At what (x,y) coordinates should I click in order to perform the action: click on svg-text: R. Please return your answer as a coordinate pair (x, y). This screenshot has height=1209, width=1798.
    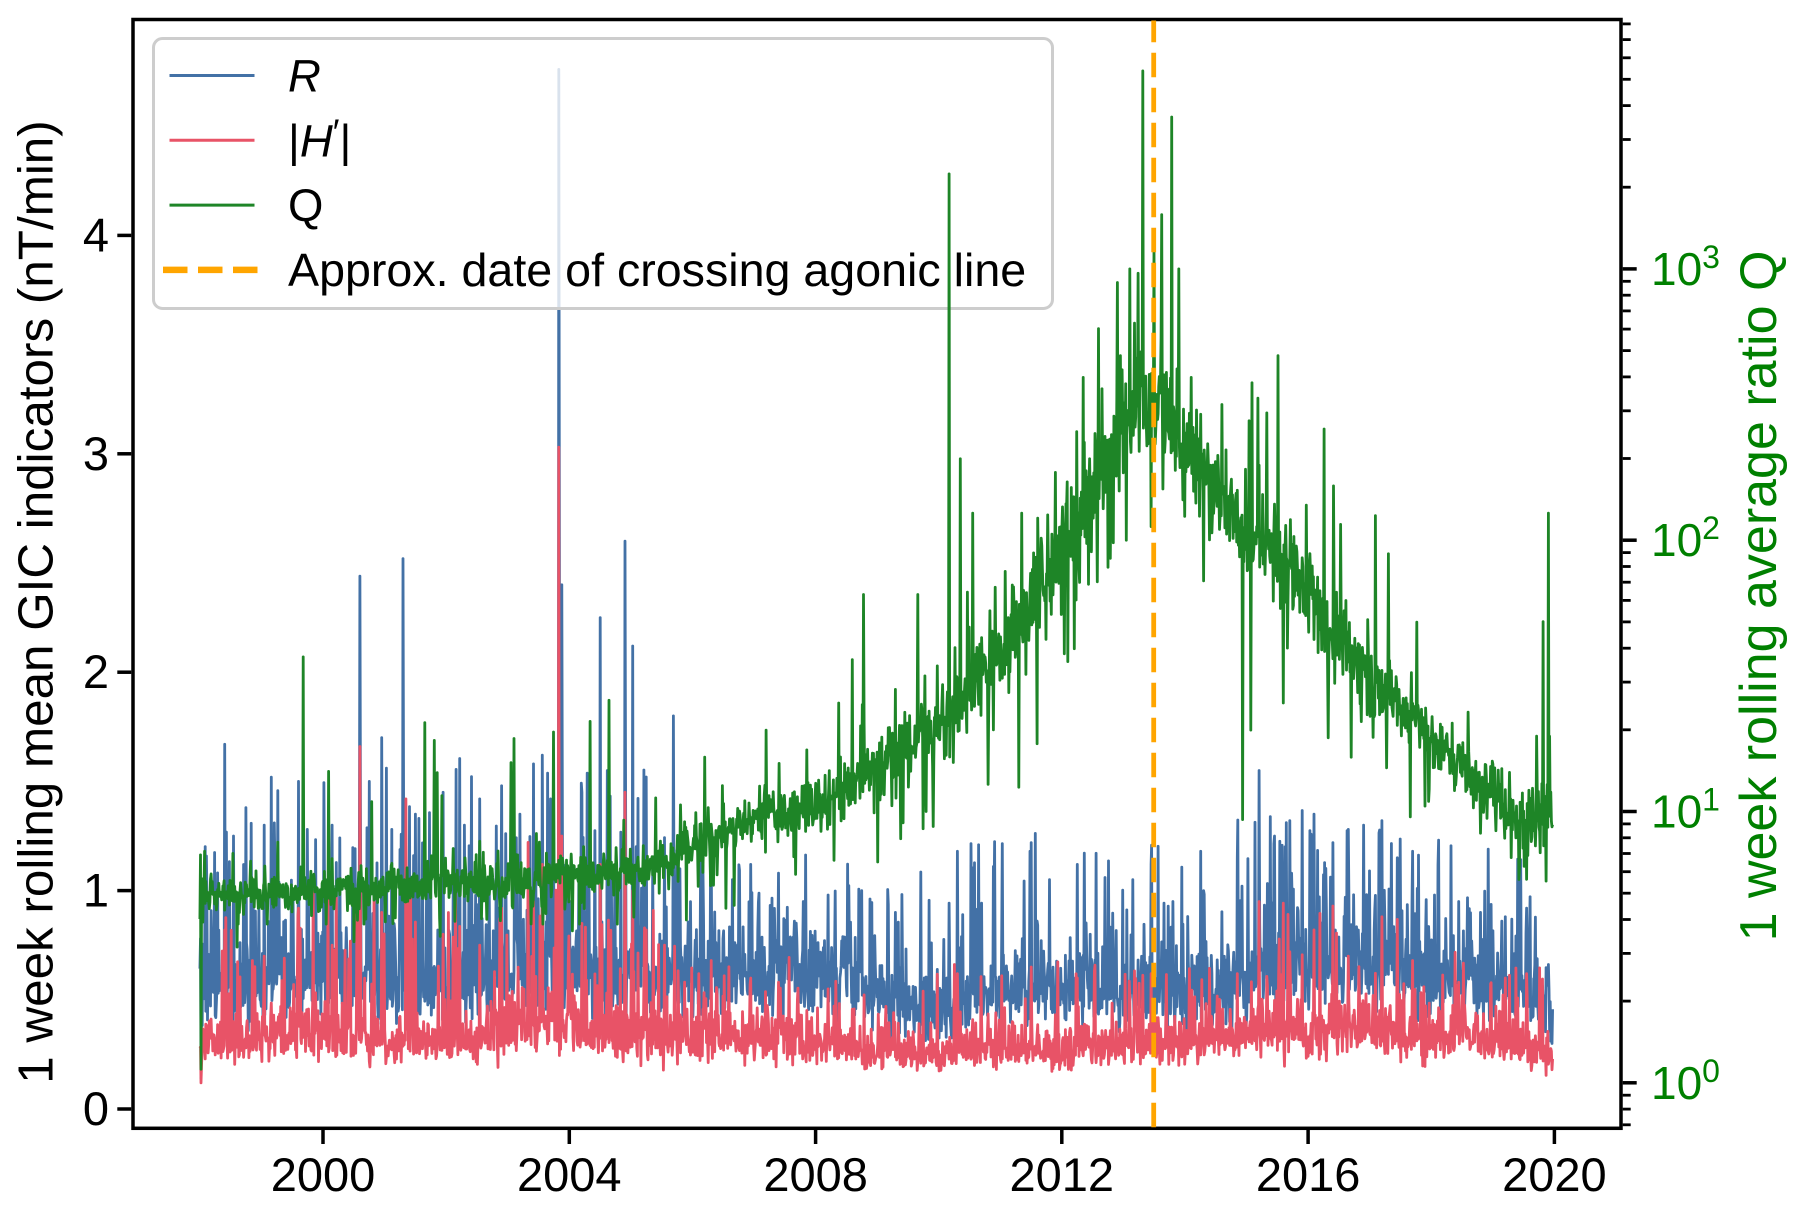
    Looking at the image, I should click on (304, 76).